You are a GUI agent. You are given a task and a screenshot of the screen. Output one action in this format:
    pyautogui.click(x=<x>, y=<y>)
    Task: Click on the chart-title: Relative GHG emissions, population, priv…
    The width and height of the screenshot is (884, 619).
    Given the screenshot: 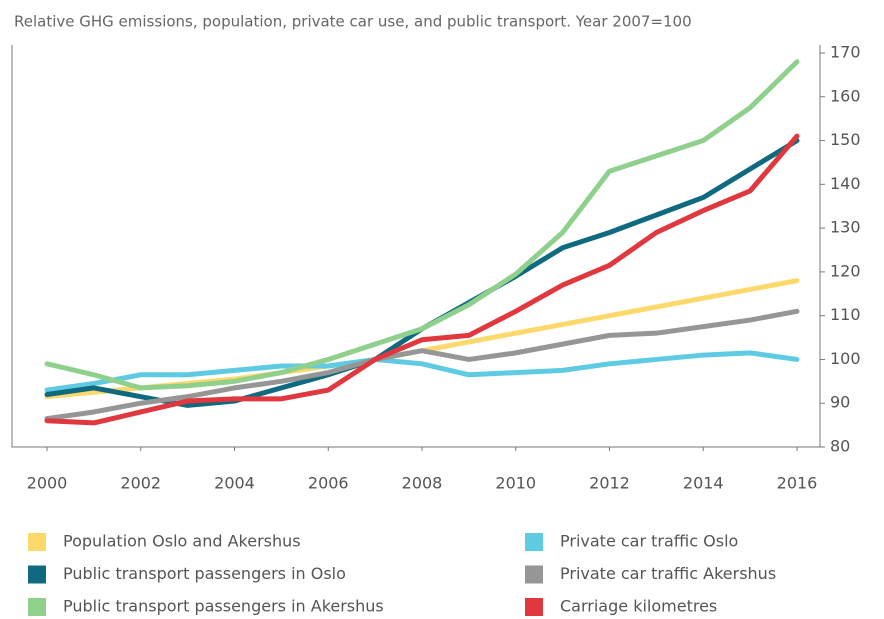 What is the action you would take?
    pyautogui.click(x=353, y=22)
    